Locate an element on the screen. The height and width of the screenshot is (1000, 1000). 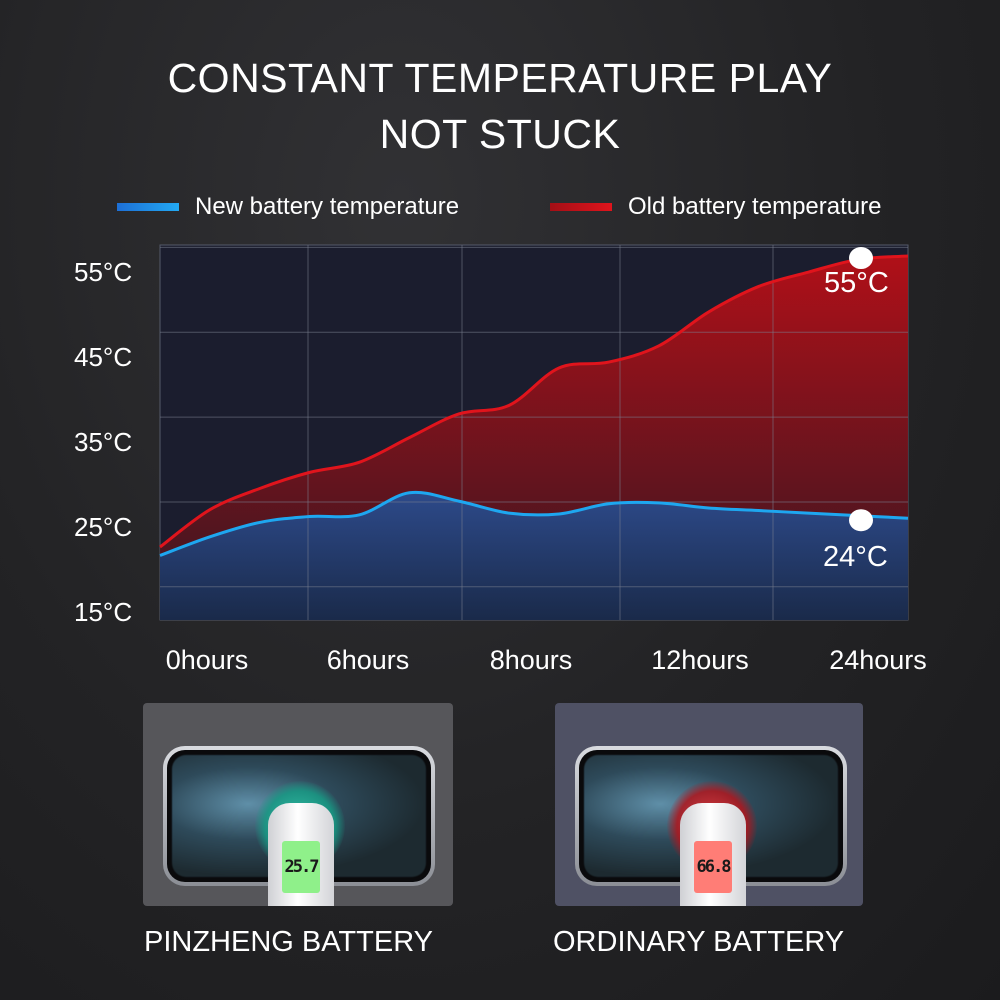
legend-new-battery: New battery temperature is located at coordinates (288, 207).